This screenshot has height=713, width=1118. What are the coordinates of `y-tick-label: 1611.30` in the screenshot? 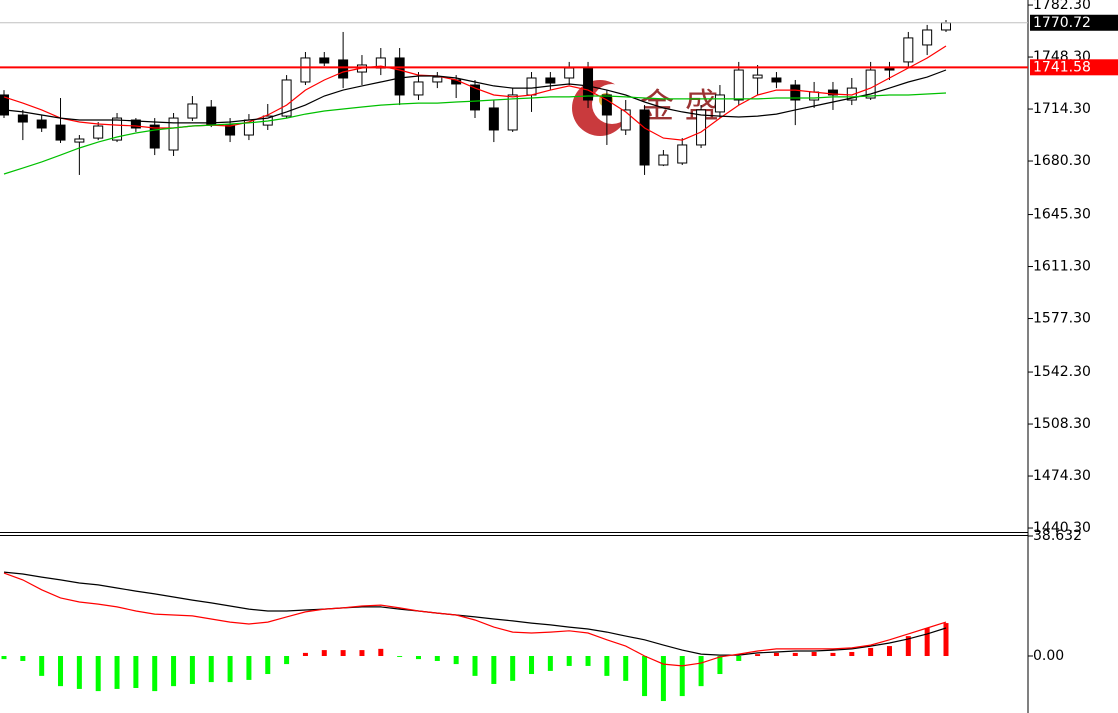 It's located at (1062, 267).